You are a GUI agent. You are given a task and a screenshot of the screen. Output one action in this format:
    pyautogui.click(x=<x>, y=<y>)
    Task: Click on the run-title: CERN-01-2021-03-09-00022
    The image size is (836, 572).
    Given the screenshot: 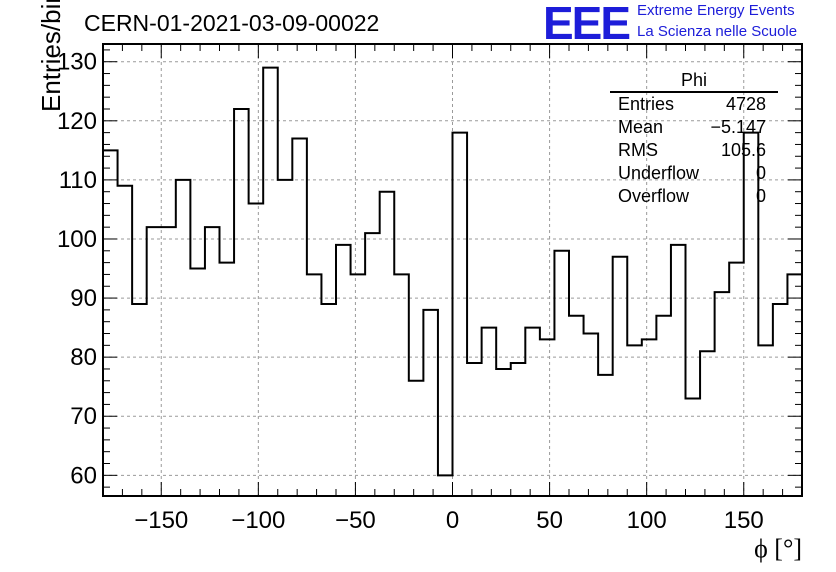 What is the action you would take?
    pyautogui.click(x=232, y=23)
    